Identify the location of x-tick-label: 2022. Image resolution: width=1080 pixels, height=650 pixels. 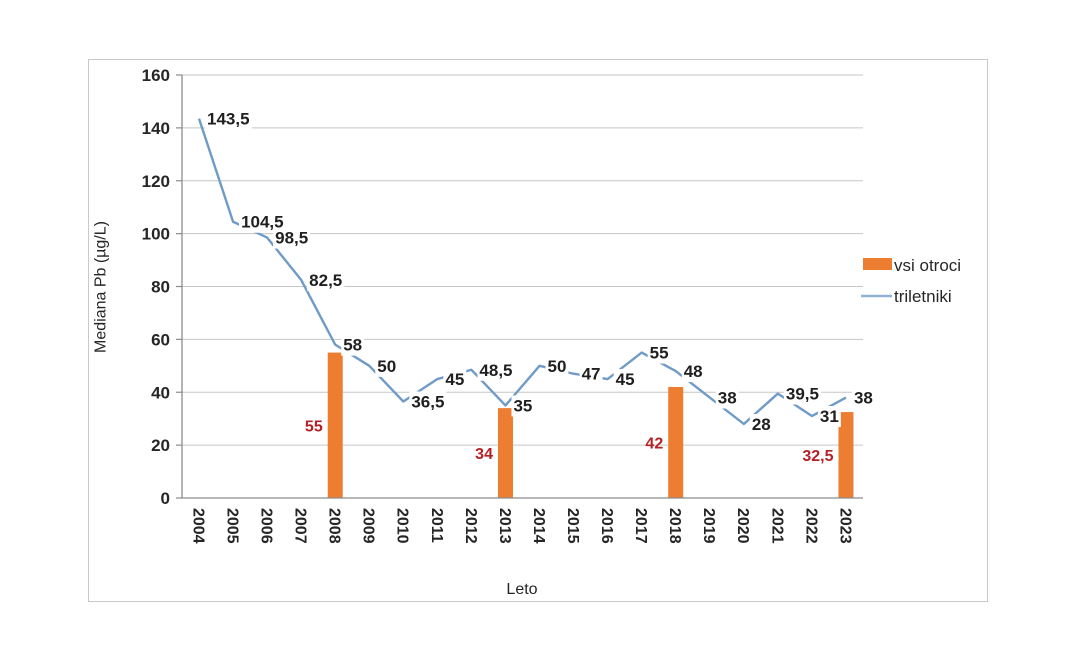
(810, 526).